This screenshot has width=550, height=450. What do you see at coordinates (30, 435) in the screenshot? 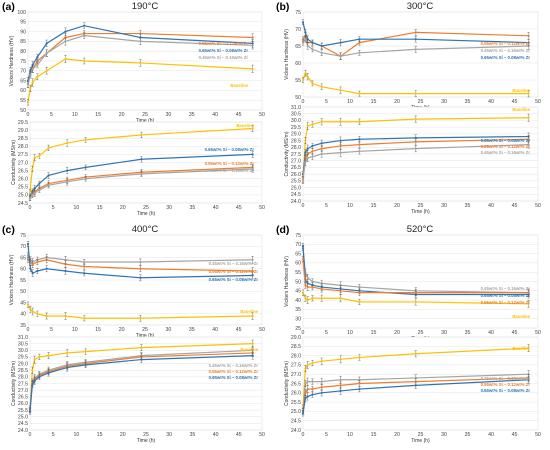
I see `x-tick-label: 0` at bounding box center [30, 435].